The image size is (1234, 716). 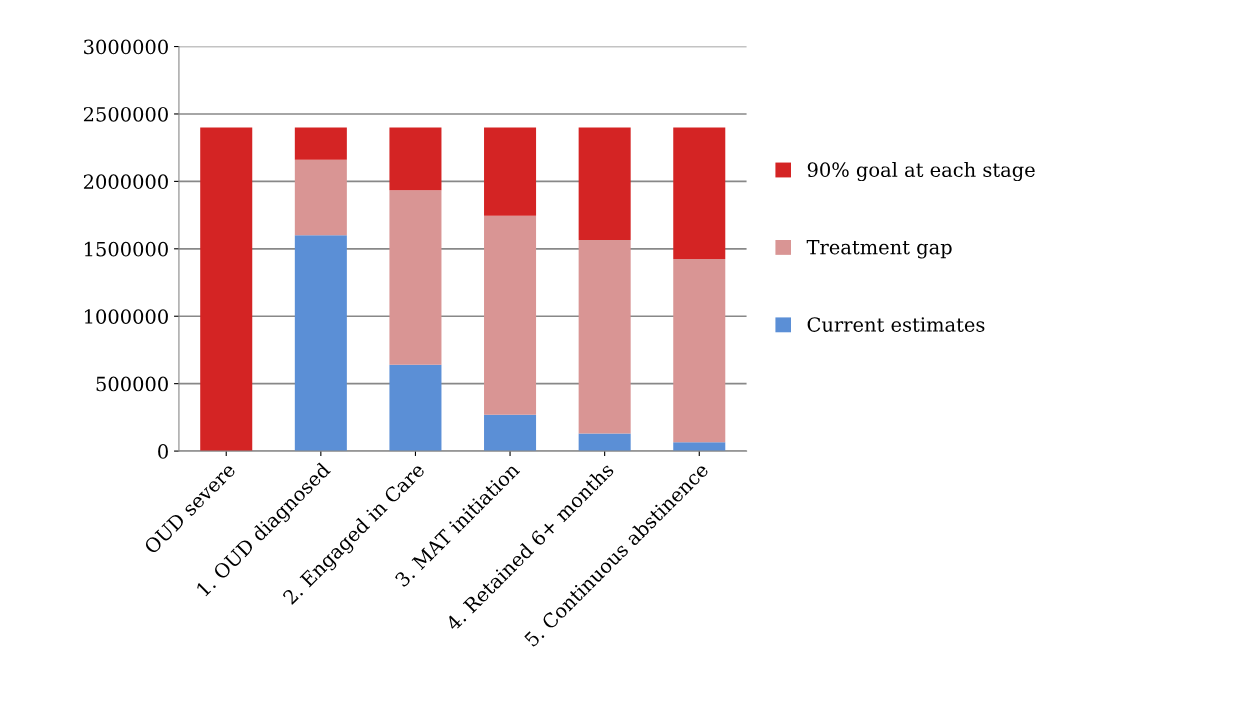 What do you see at coordinates (126, 249) in the screenshot?
I see `y-tick-label: 1500000` at bounding box center [126, 249].